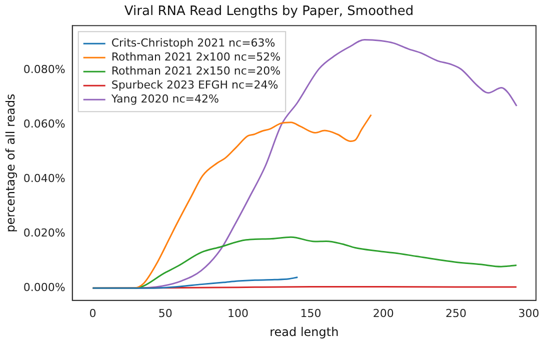  Describe the element at coordinates (195, 282) in the screenshot. I see `line-series` at that location.